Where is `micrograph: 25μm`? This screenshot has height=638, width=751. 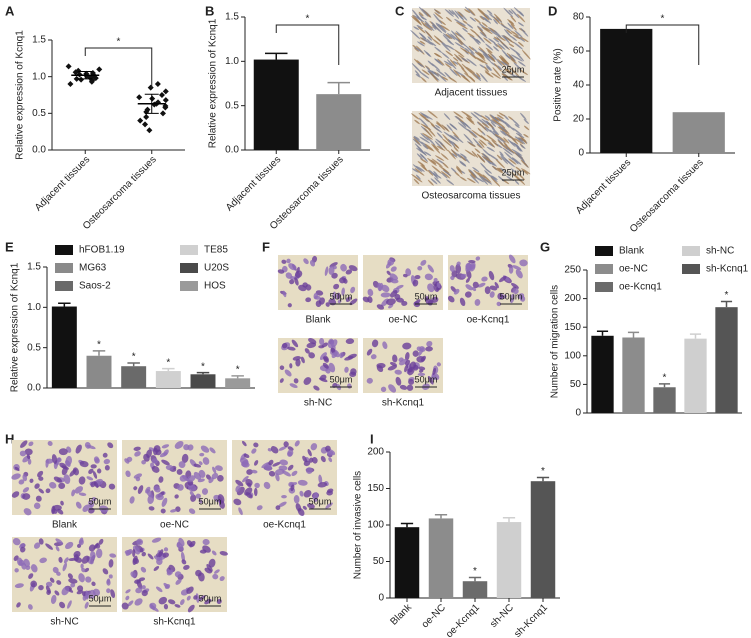
micrograph: 25μm is located at coordinates (471, 148).